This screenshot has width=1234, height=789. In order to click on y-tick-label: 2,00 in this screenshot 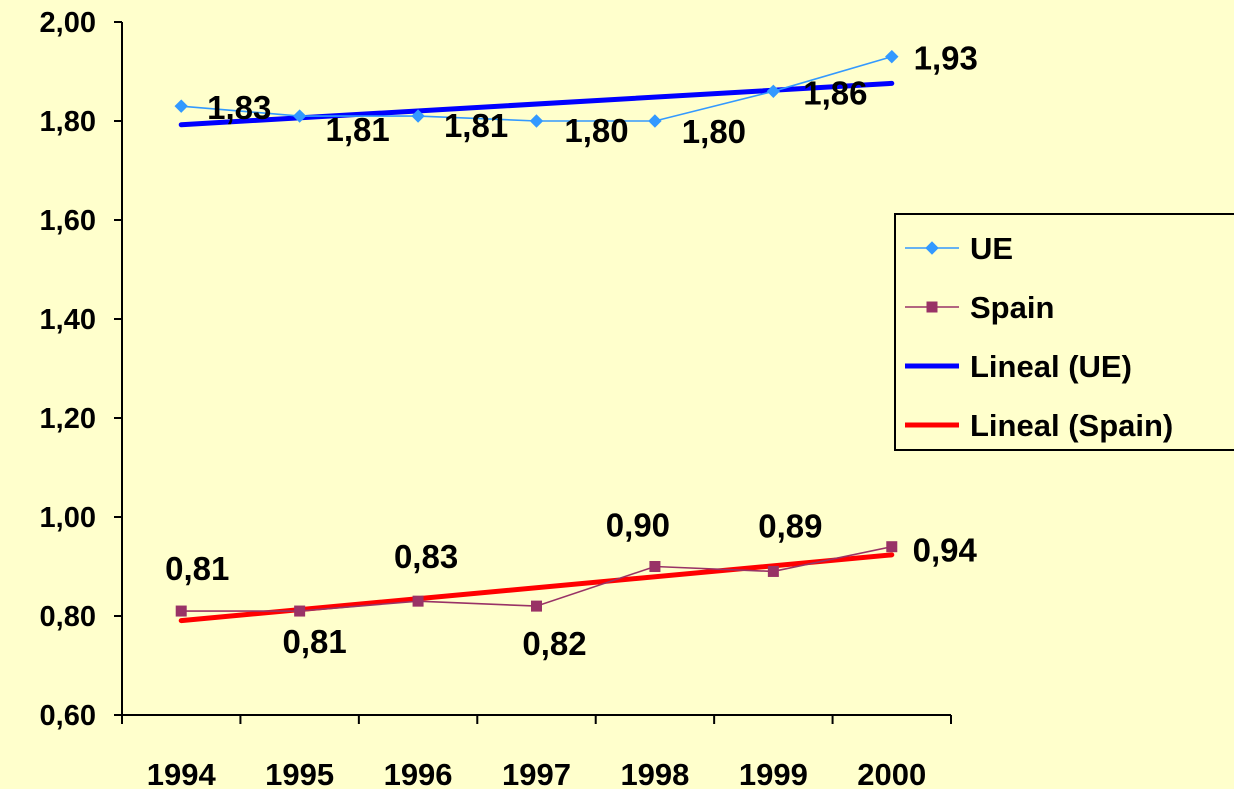, I will do `click(68, 23)`.